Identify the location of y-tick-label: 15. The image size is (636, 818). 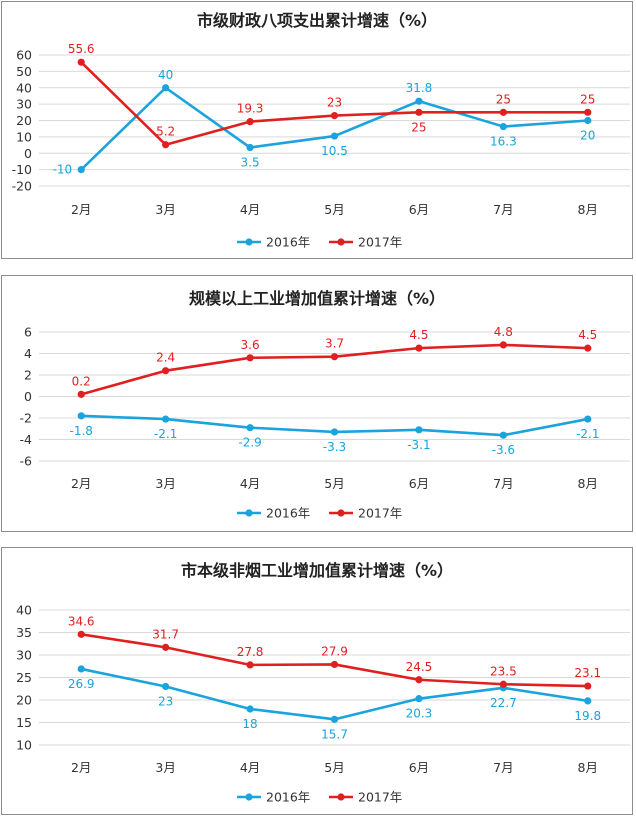
(24, 722).